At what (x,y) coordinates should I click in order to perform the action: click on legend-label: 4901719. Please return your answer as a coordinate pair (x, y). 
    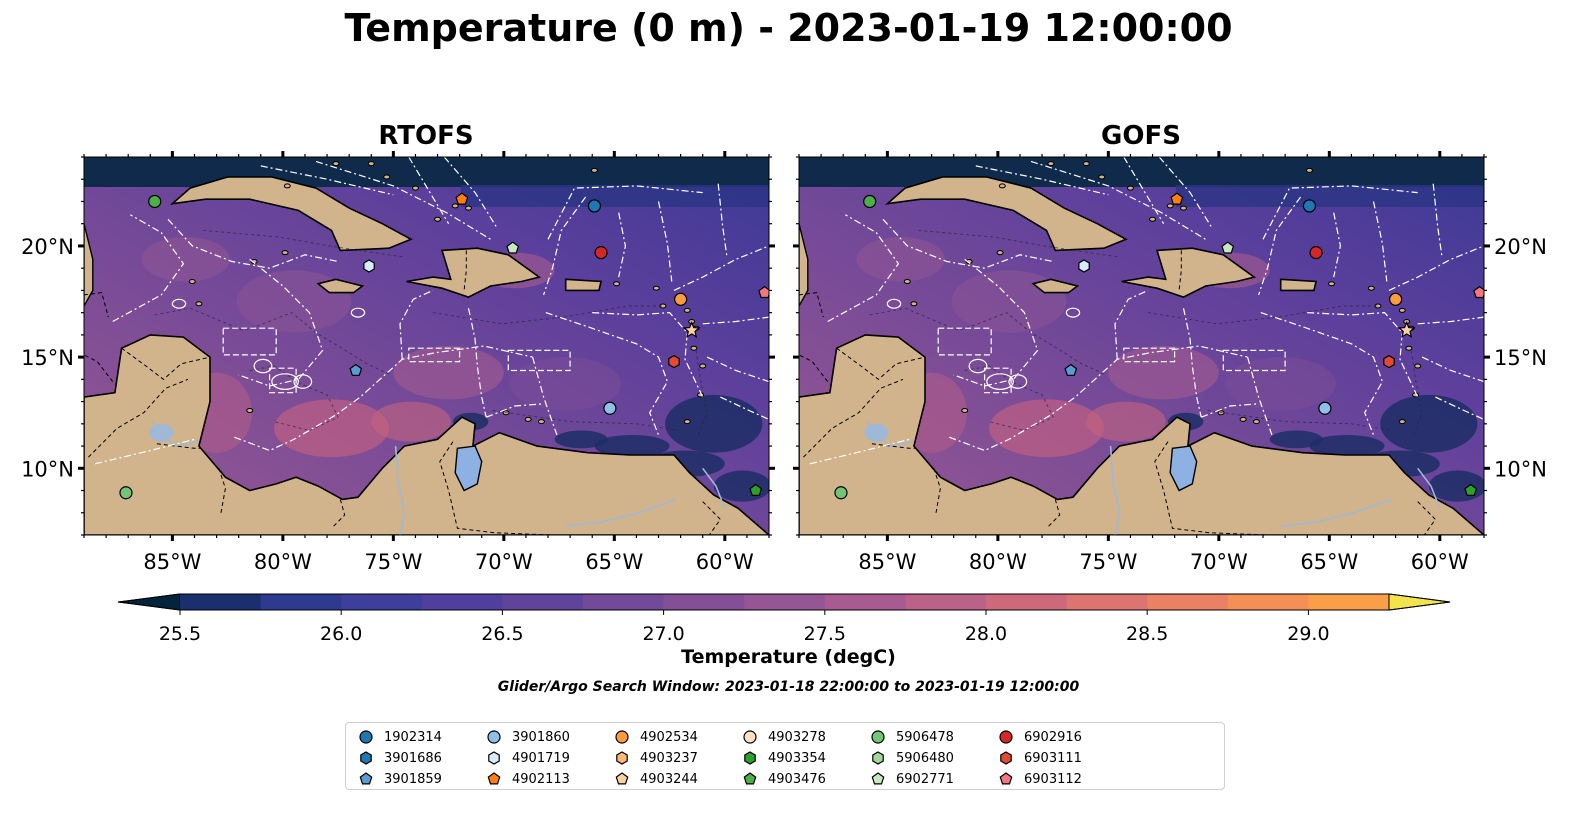
    Looking at the image, I should click on (541, 758).